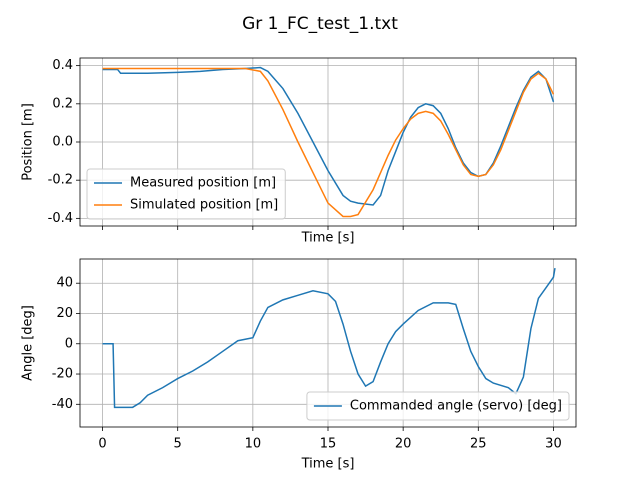  I want to click on x-tick-label: 20, so click(403, 444).